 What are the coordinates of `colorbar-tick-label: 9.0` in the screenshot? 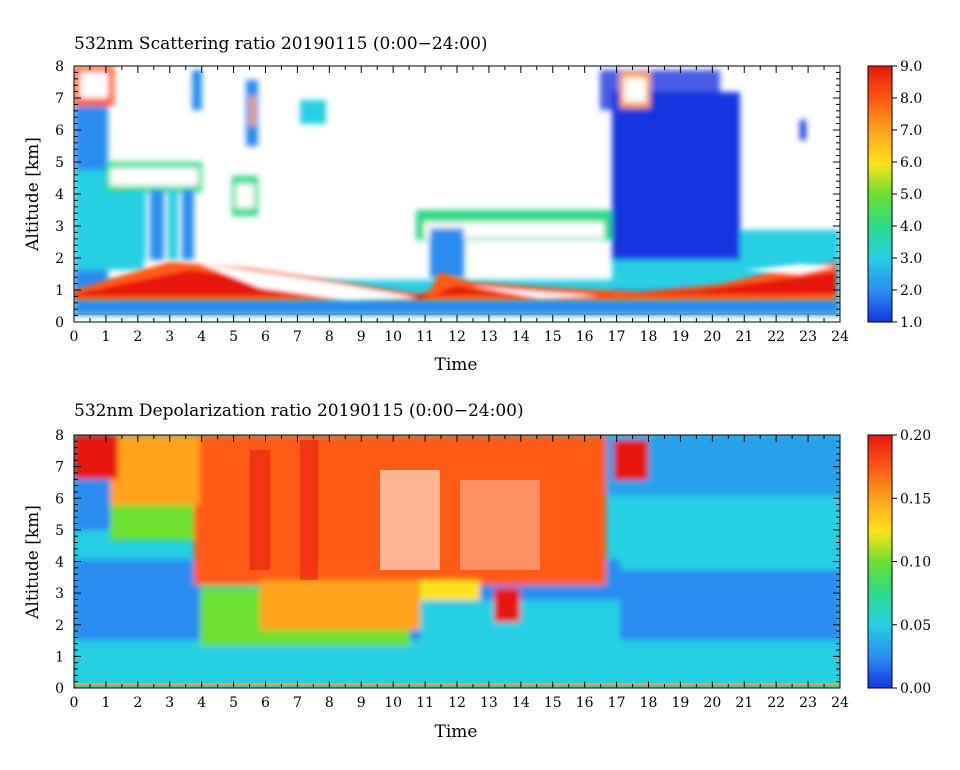 It's located at (911, 67).